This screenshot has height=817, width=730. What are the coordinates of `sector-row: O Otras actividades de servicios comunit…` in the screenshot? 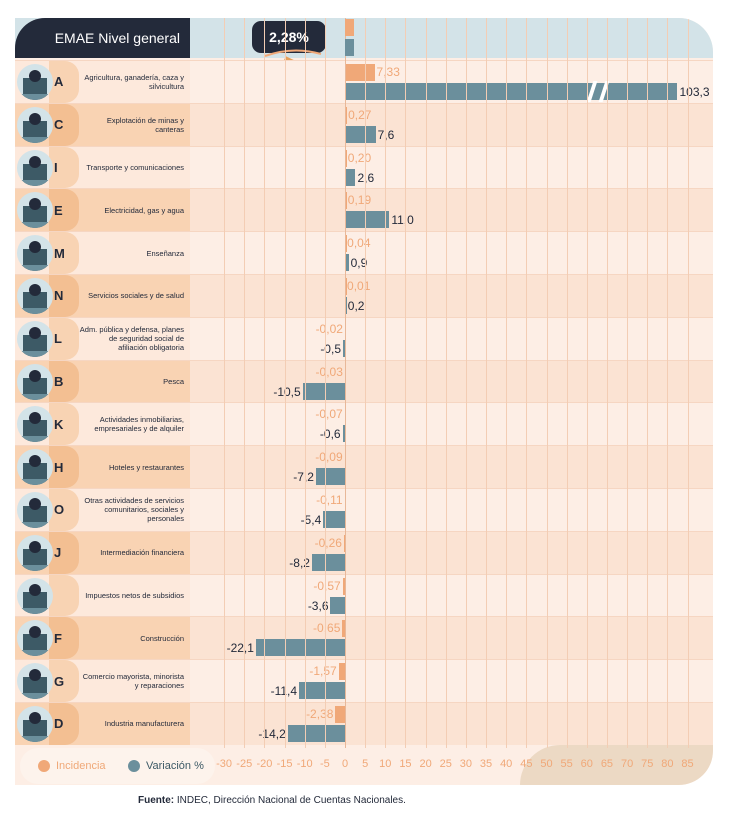 It's located at (364, 509).